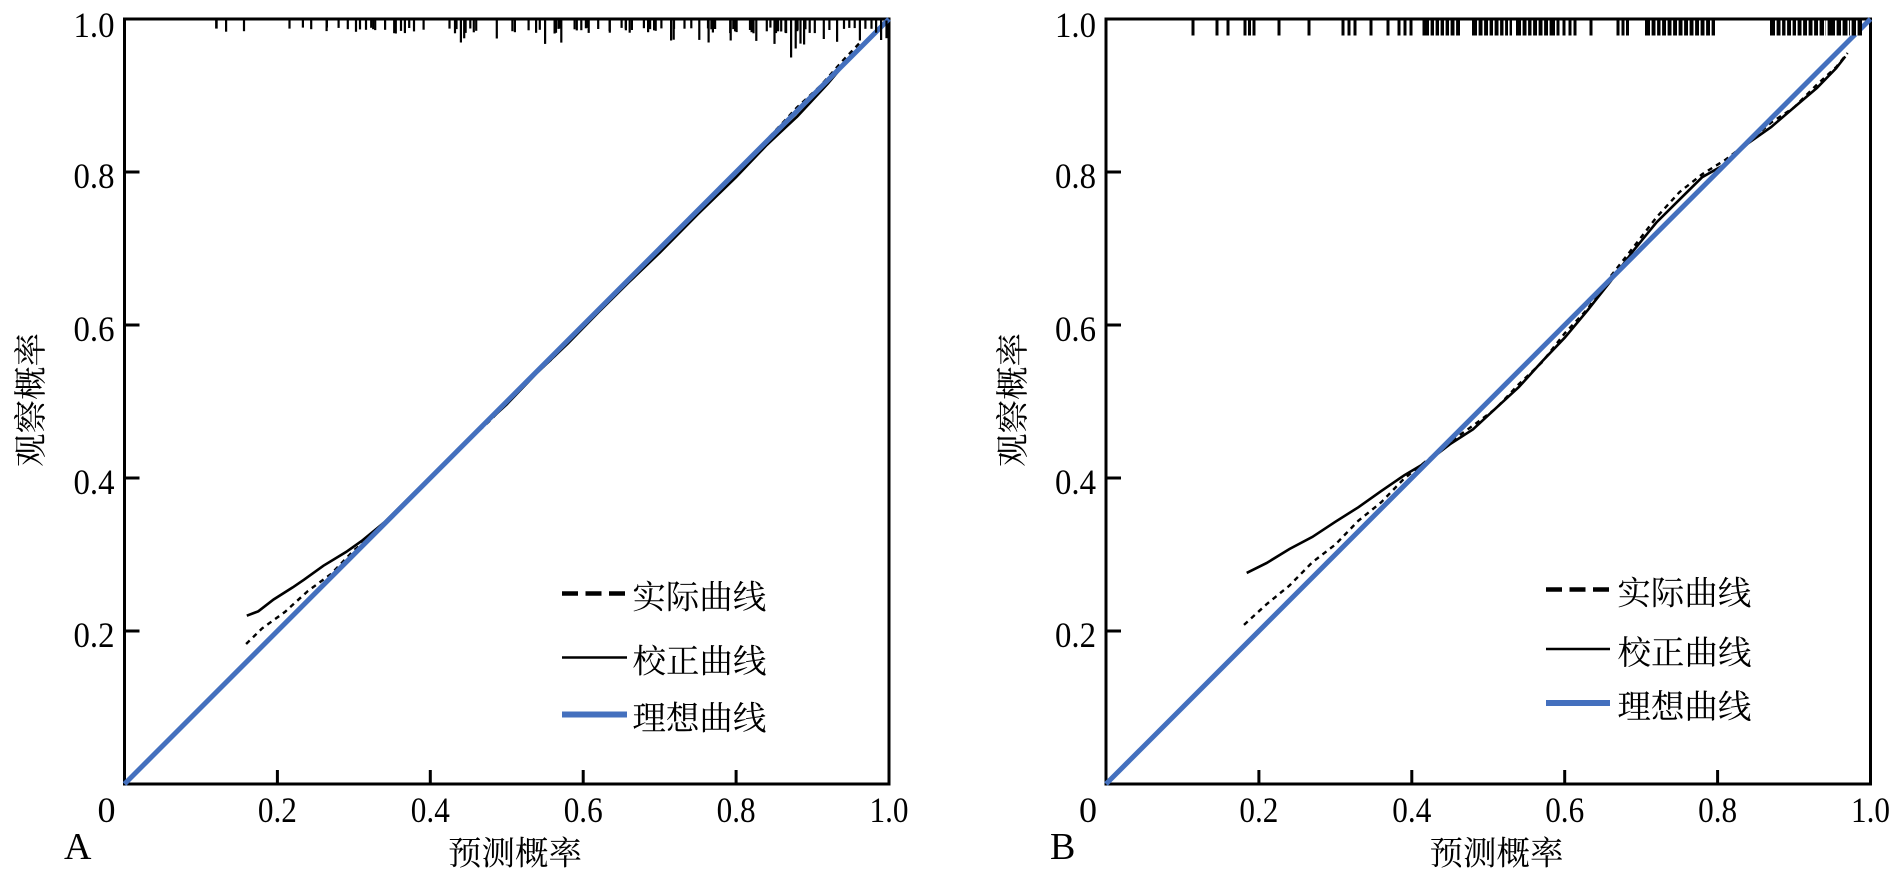 The height and width of the screenshot is (877, 1899). Describe the element at coordinates (78, 847) in the screenshot. I see `svg-text: A` at that location.